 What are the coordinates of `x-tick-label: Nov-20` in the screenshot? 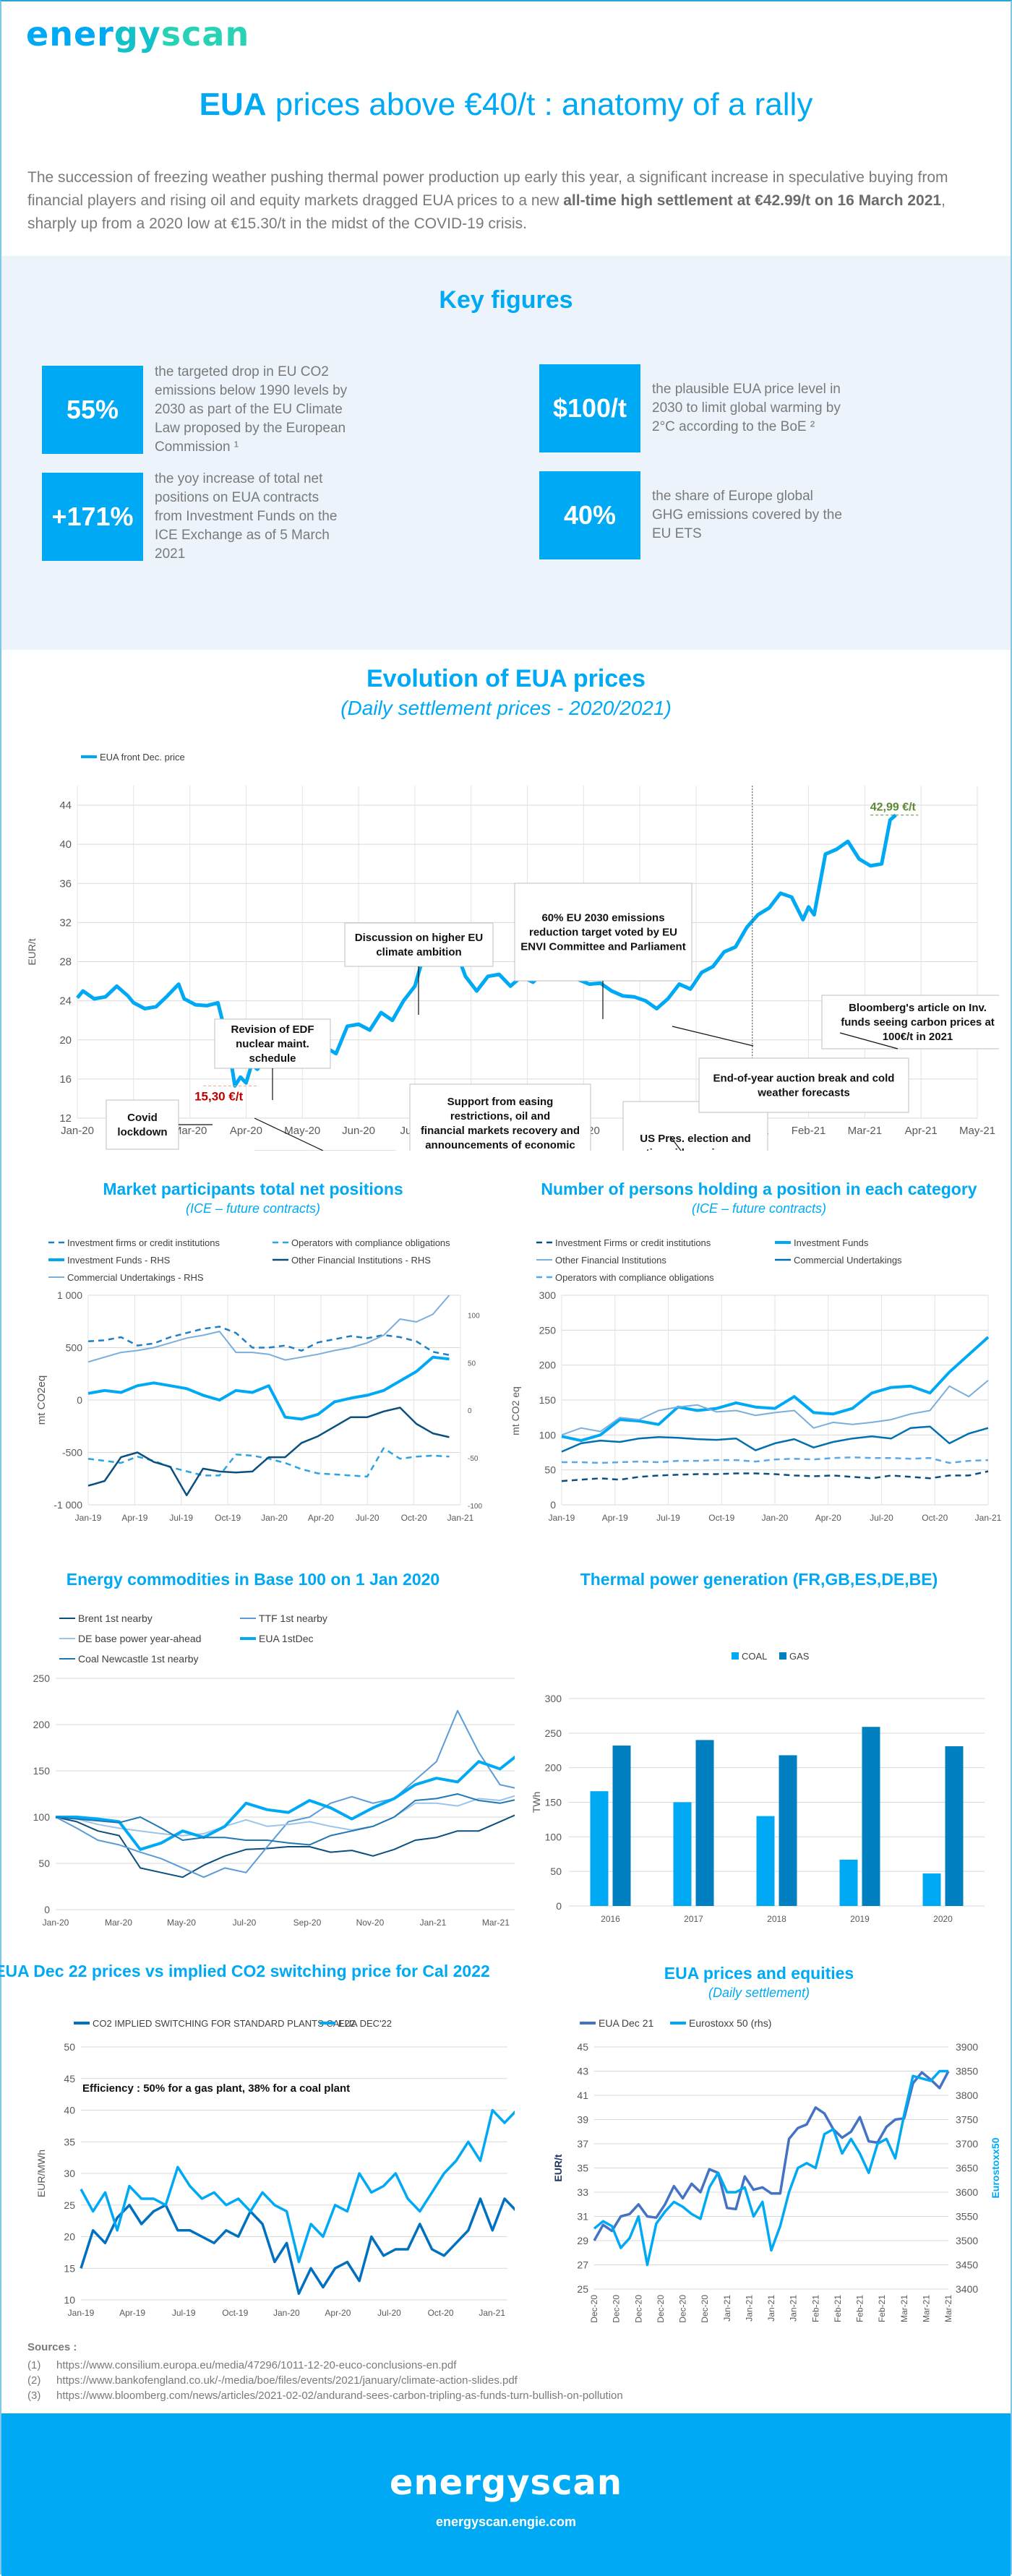 It's located at (370, 1923).